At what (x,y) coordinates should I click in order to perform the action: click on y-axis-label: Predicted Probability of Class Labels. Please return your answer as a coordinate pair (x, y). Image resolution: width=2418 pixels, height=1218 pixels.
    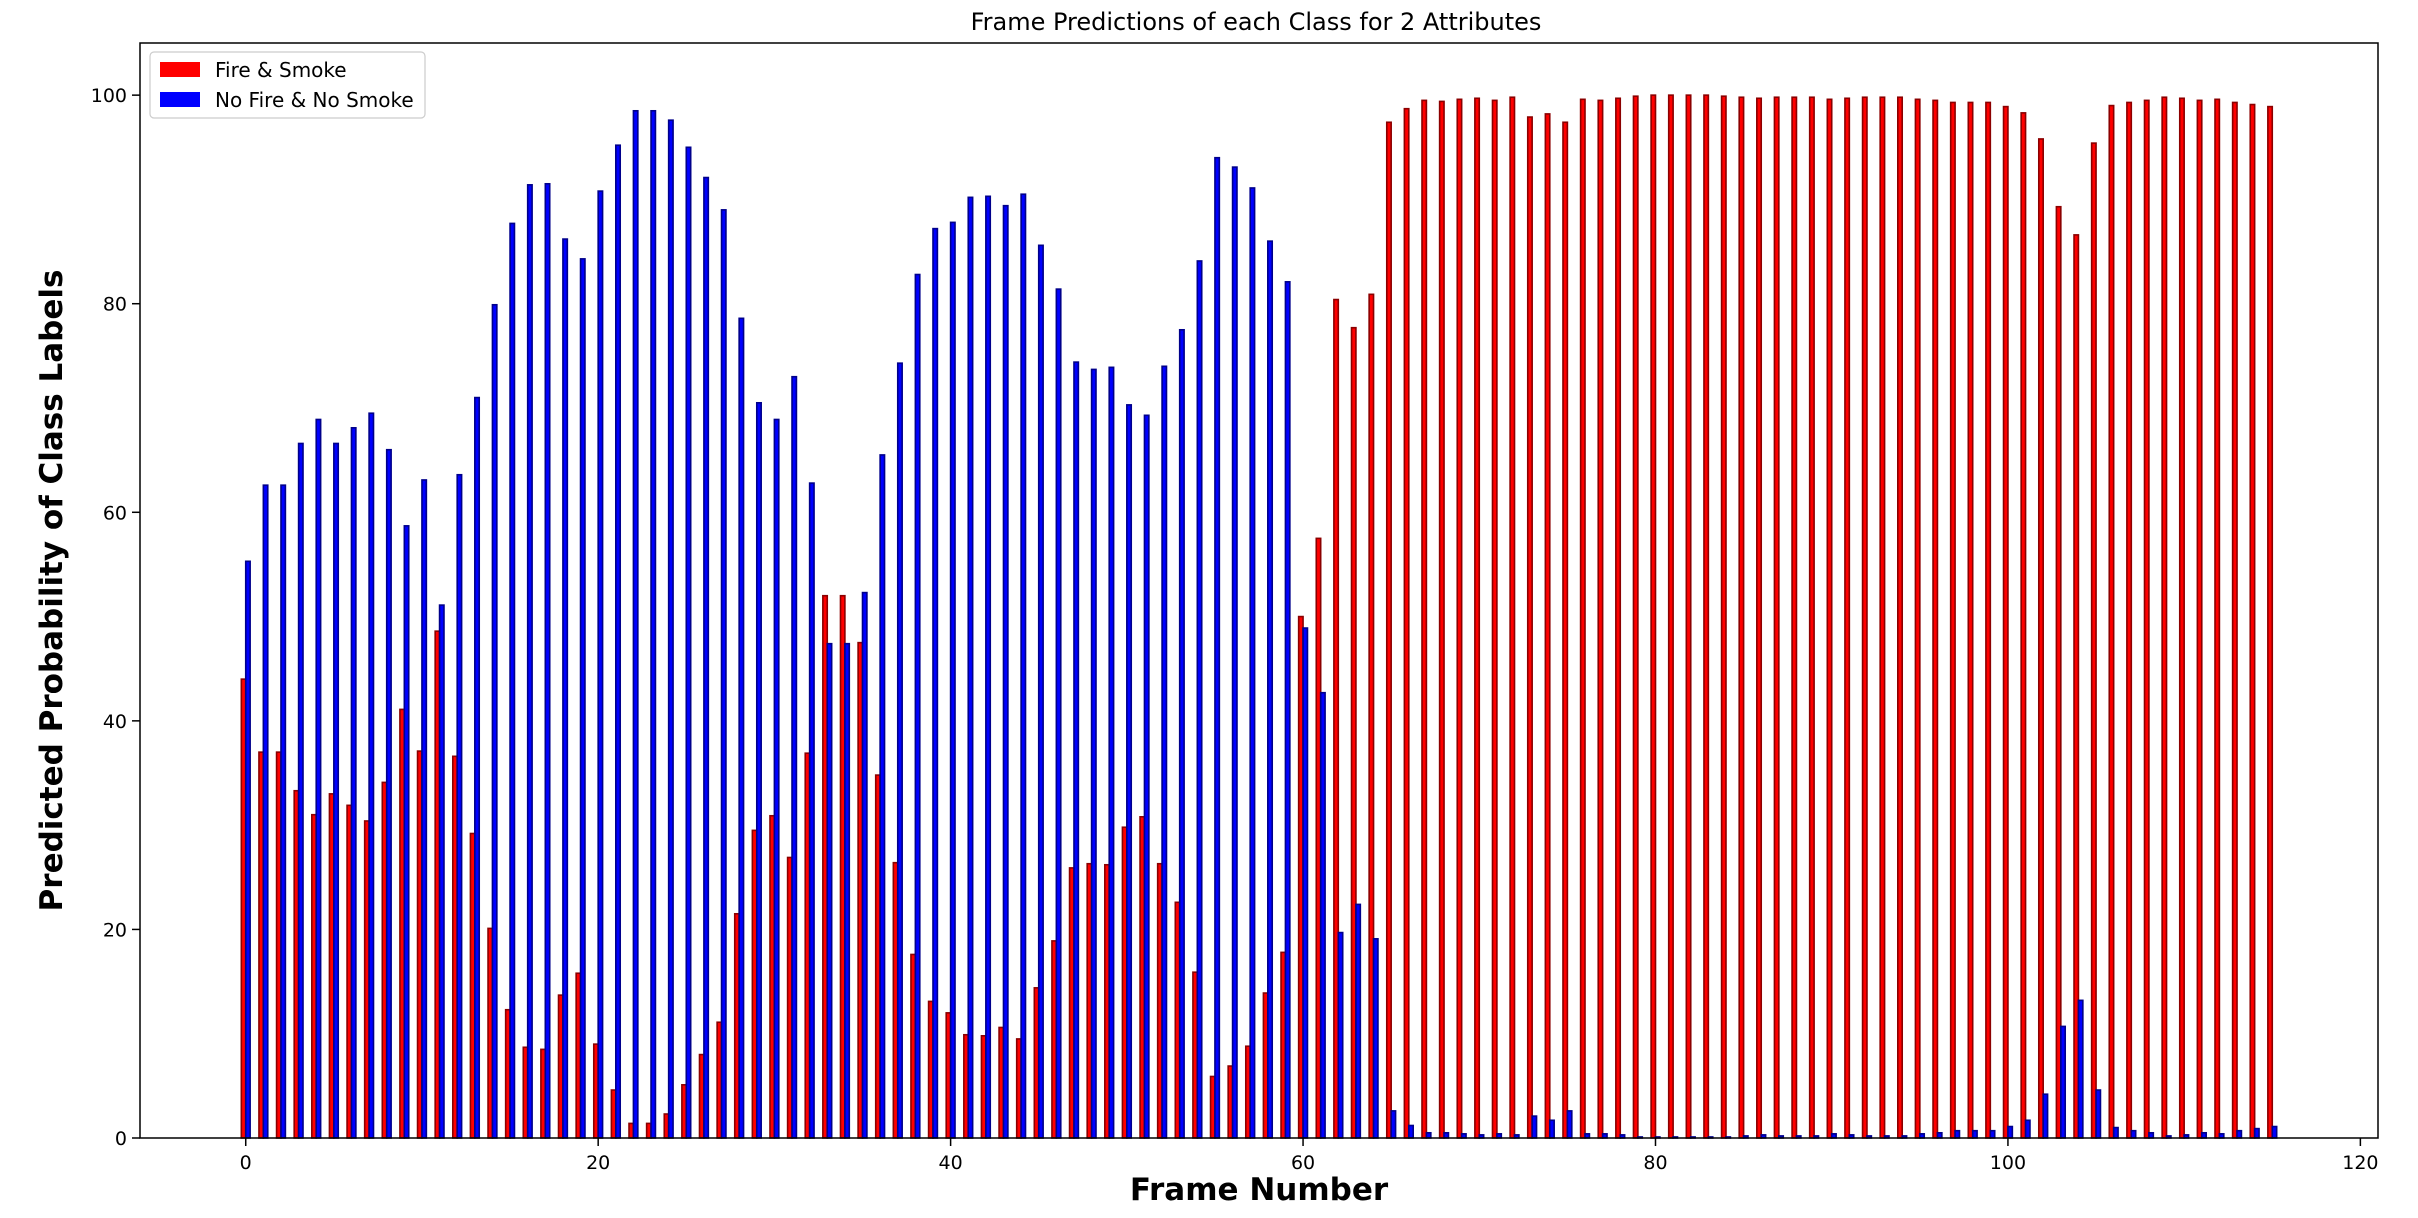
    Looking at the image, I should click on (52, 591).